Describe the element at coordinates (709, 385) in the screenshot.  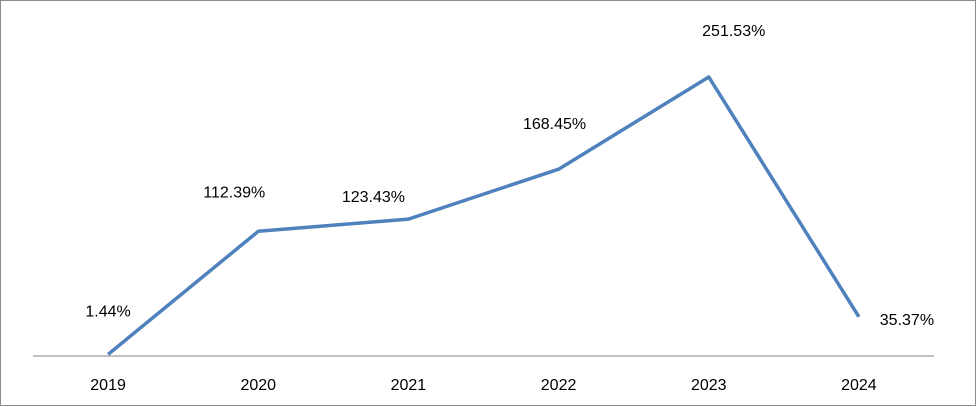
I see `x-tick-label: 2023` at that location.